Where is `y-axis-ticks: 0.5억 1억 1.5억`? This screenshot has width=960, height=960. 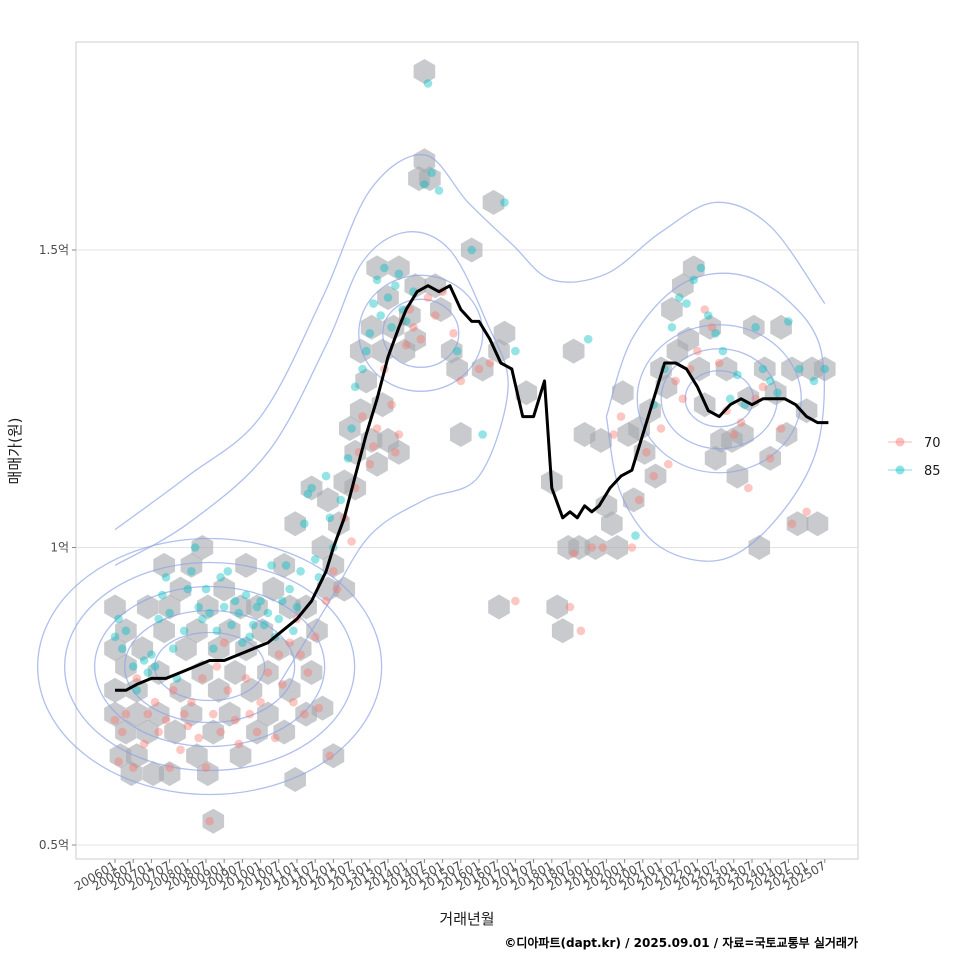 y-axis-ticks: 0.5억 1억 1.5억 is located at coordinates (57, 547).